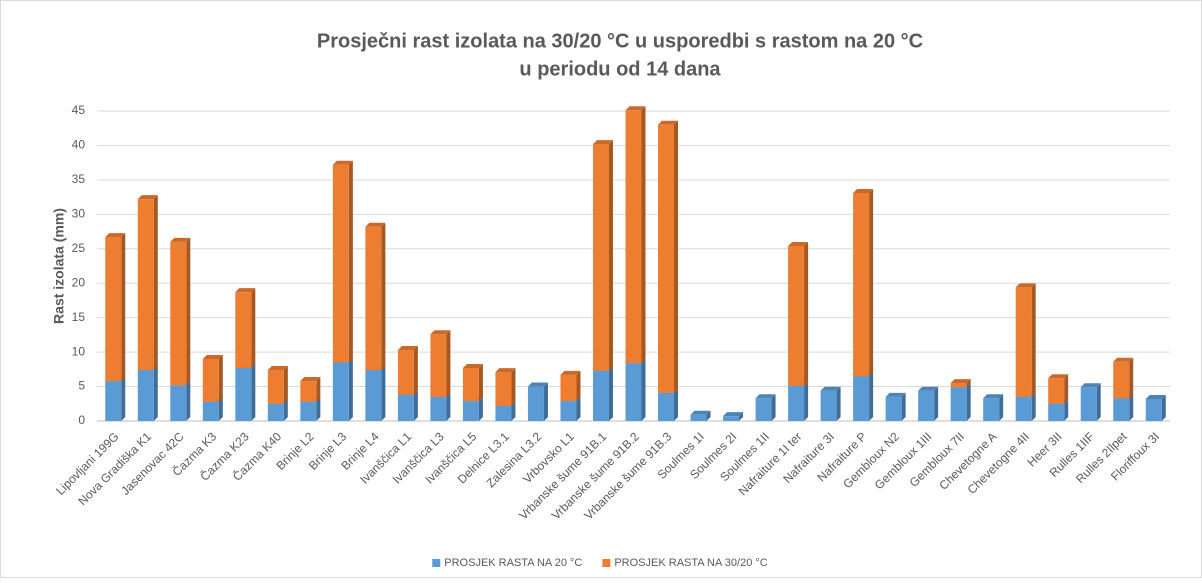  What do you see at coordinates (79, 282) in the screenshot?
I see `y-tick-label: 20` at bounding box center [79, 282].